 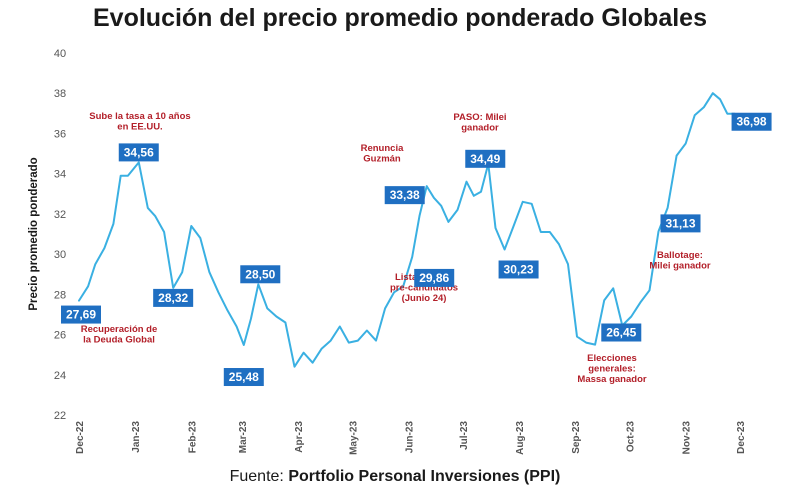 I want to click on value-label: 34,49, so click(x=485, y=158).